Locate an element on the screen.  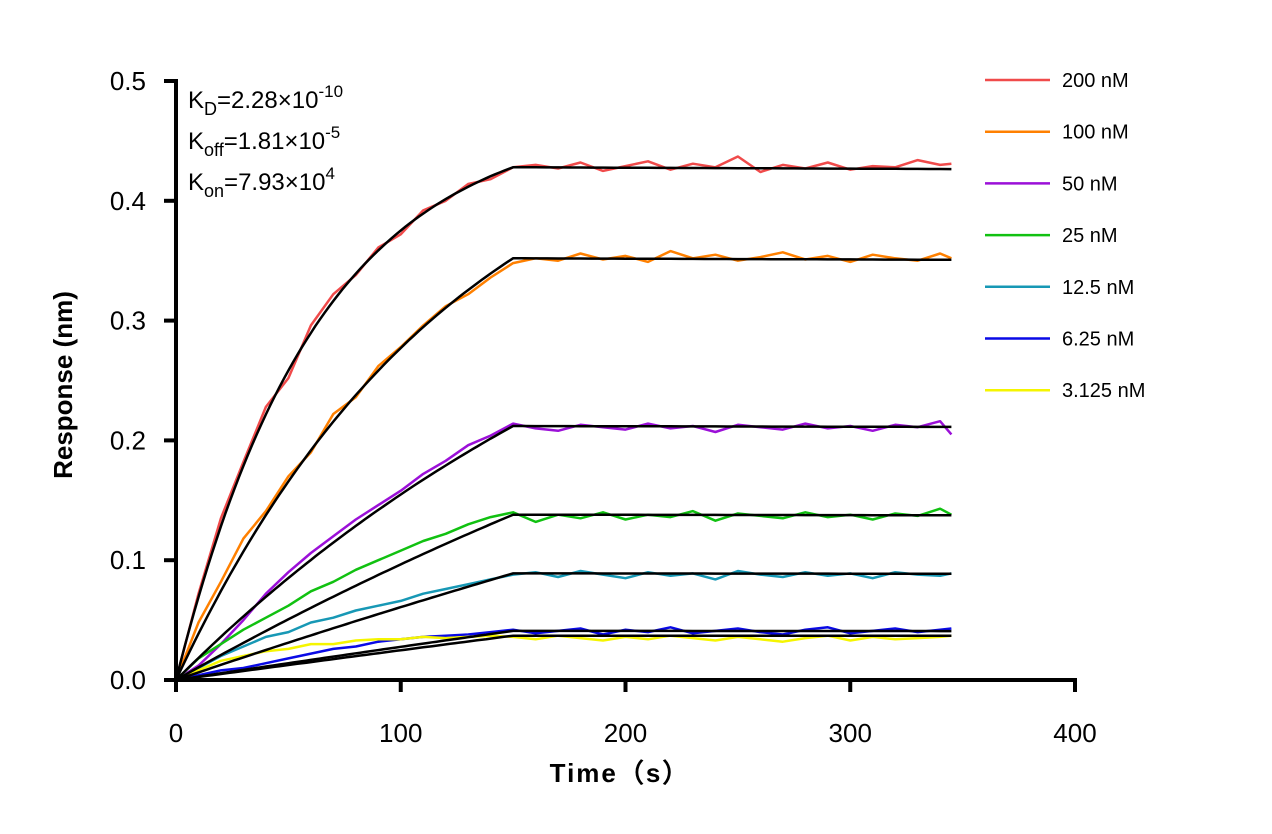
annotation-value: =1.81×10 is located at coordinates (274, 141).